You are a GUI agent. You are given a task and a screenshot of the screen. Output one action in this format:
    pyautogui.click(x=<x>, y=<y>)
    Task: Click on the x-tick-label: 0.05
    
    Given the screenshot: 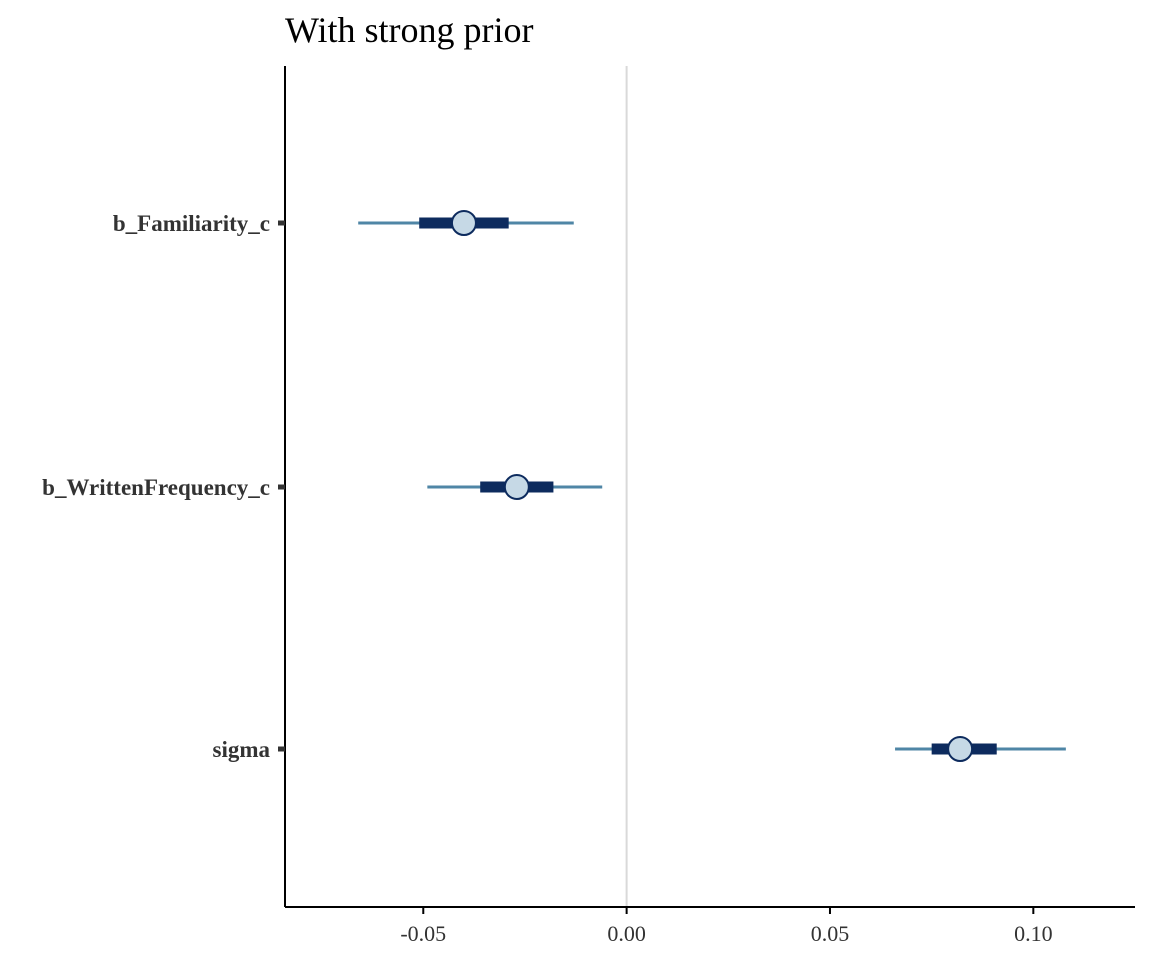 What is the action you would take?
    pyautogui.click(x=830, y=933)
    